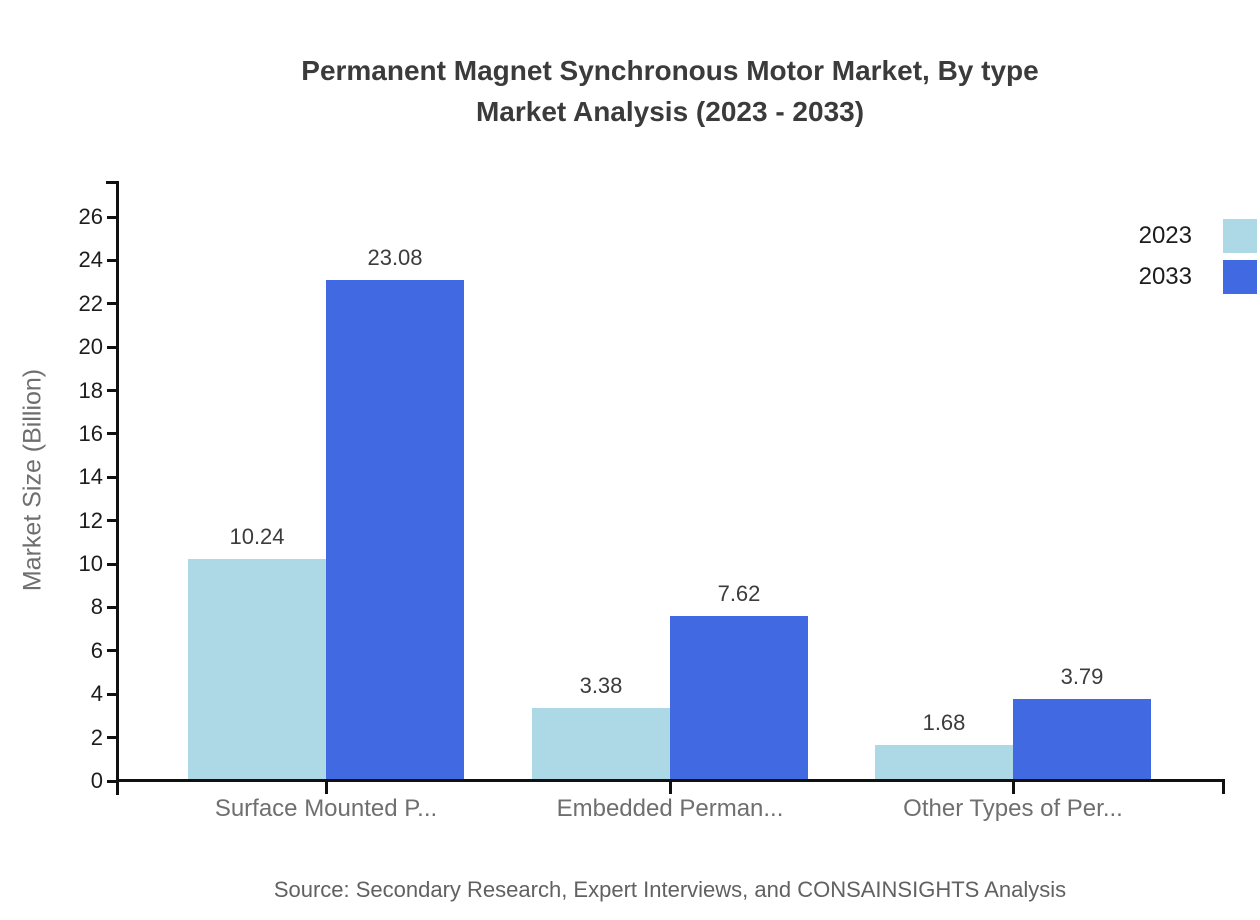  I want to click on y-tick-label: 14, so click(90, 477).